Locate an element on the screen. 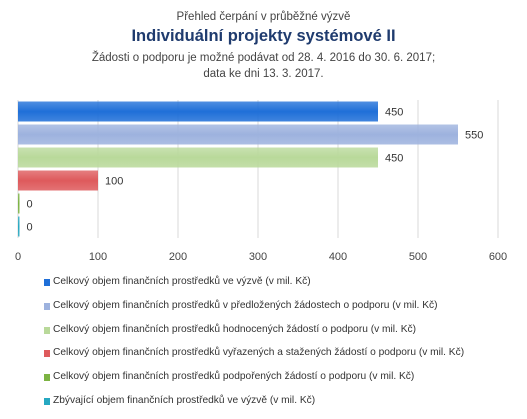 The height and width of the screenshot is (419, 527). x-tick-label: 300 is located at coordinates (258, 257).